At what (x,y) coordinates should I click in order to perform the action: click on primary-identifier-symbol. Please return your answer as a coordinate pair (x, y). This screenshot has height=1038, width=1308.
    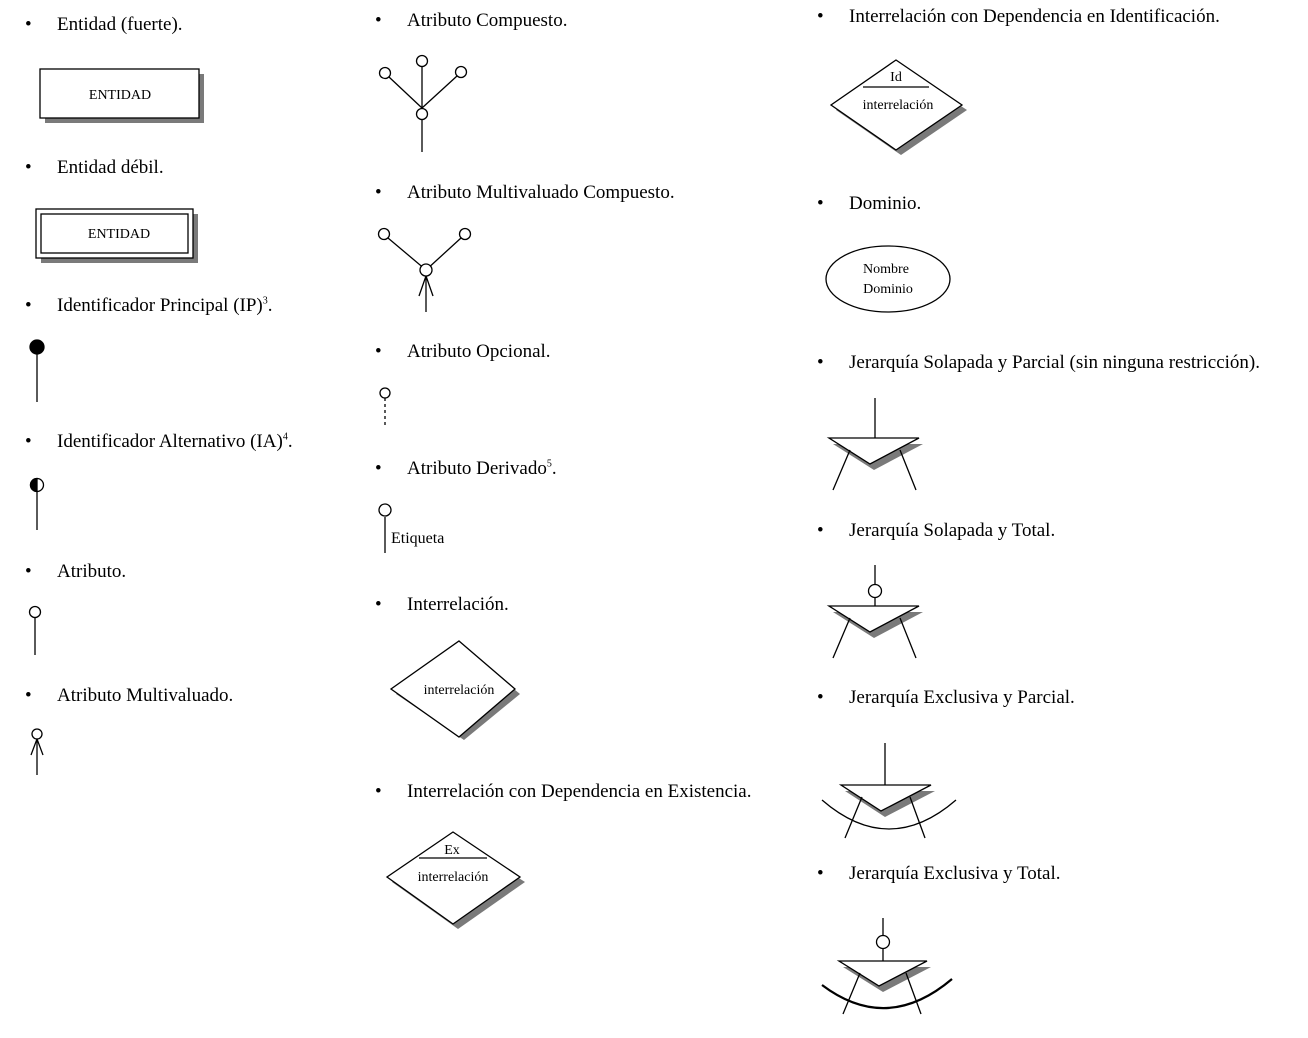
    Looking at the image, I should click on (37, 370).